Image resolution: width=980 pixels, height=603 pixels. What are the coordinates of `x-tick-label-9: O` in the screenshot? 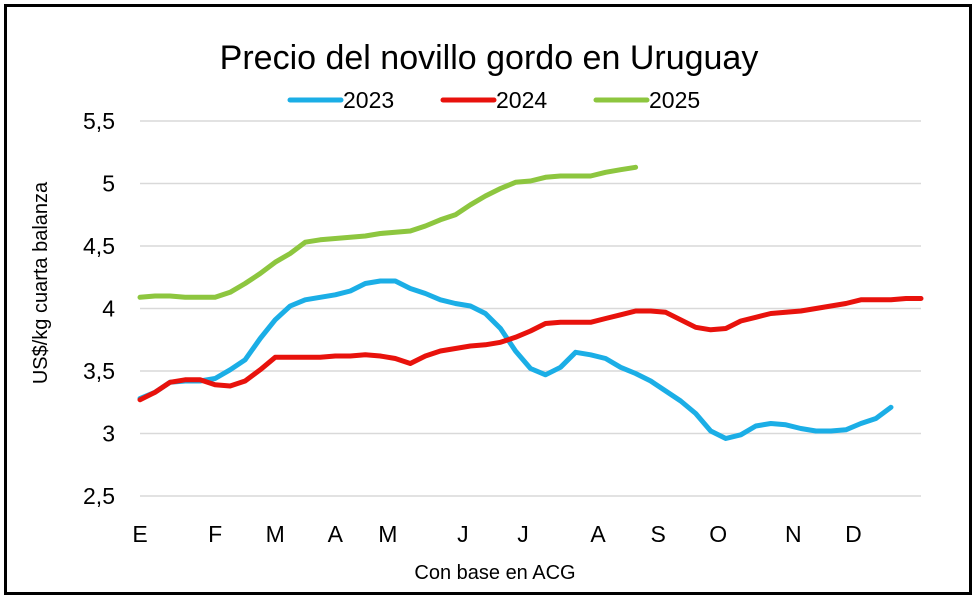 It's located at (718, 534).